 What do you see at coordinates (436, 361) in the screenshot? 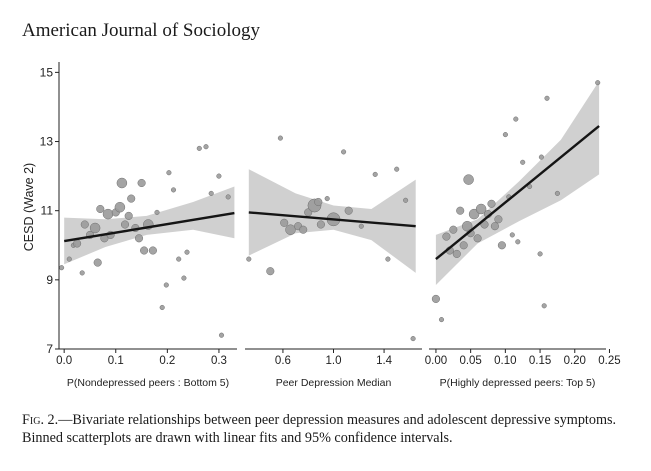
I see `x-tick-label: 0.00` at bounding box center [436, 361].